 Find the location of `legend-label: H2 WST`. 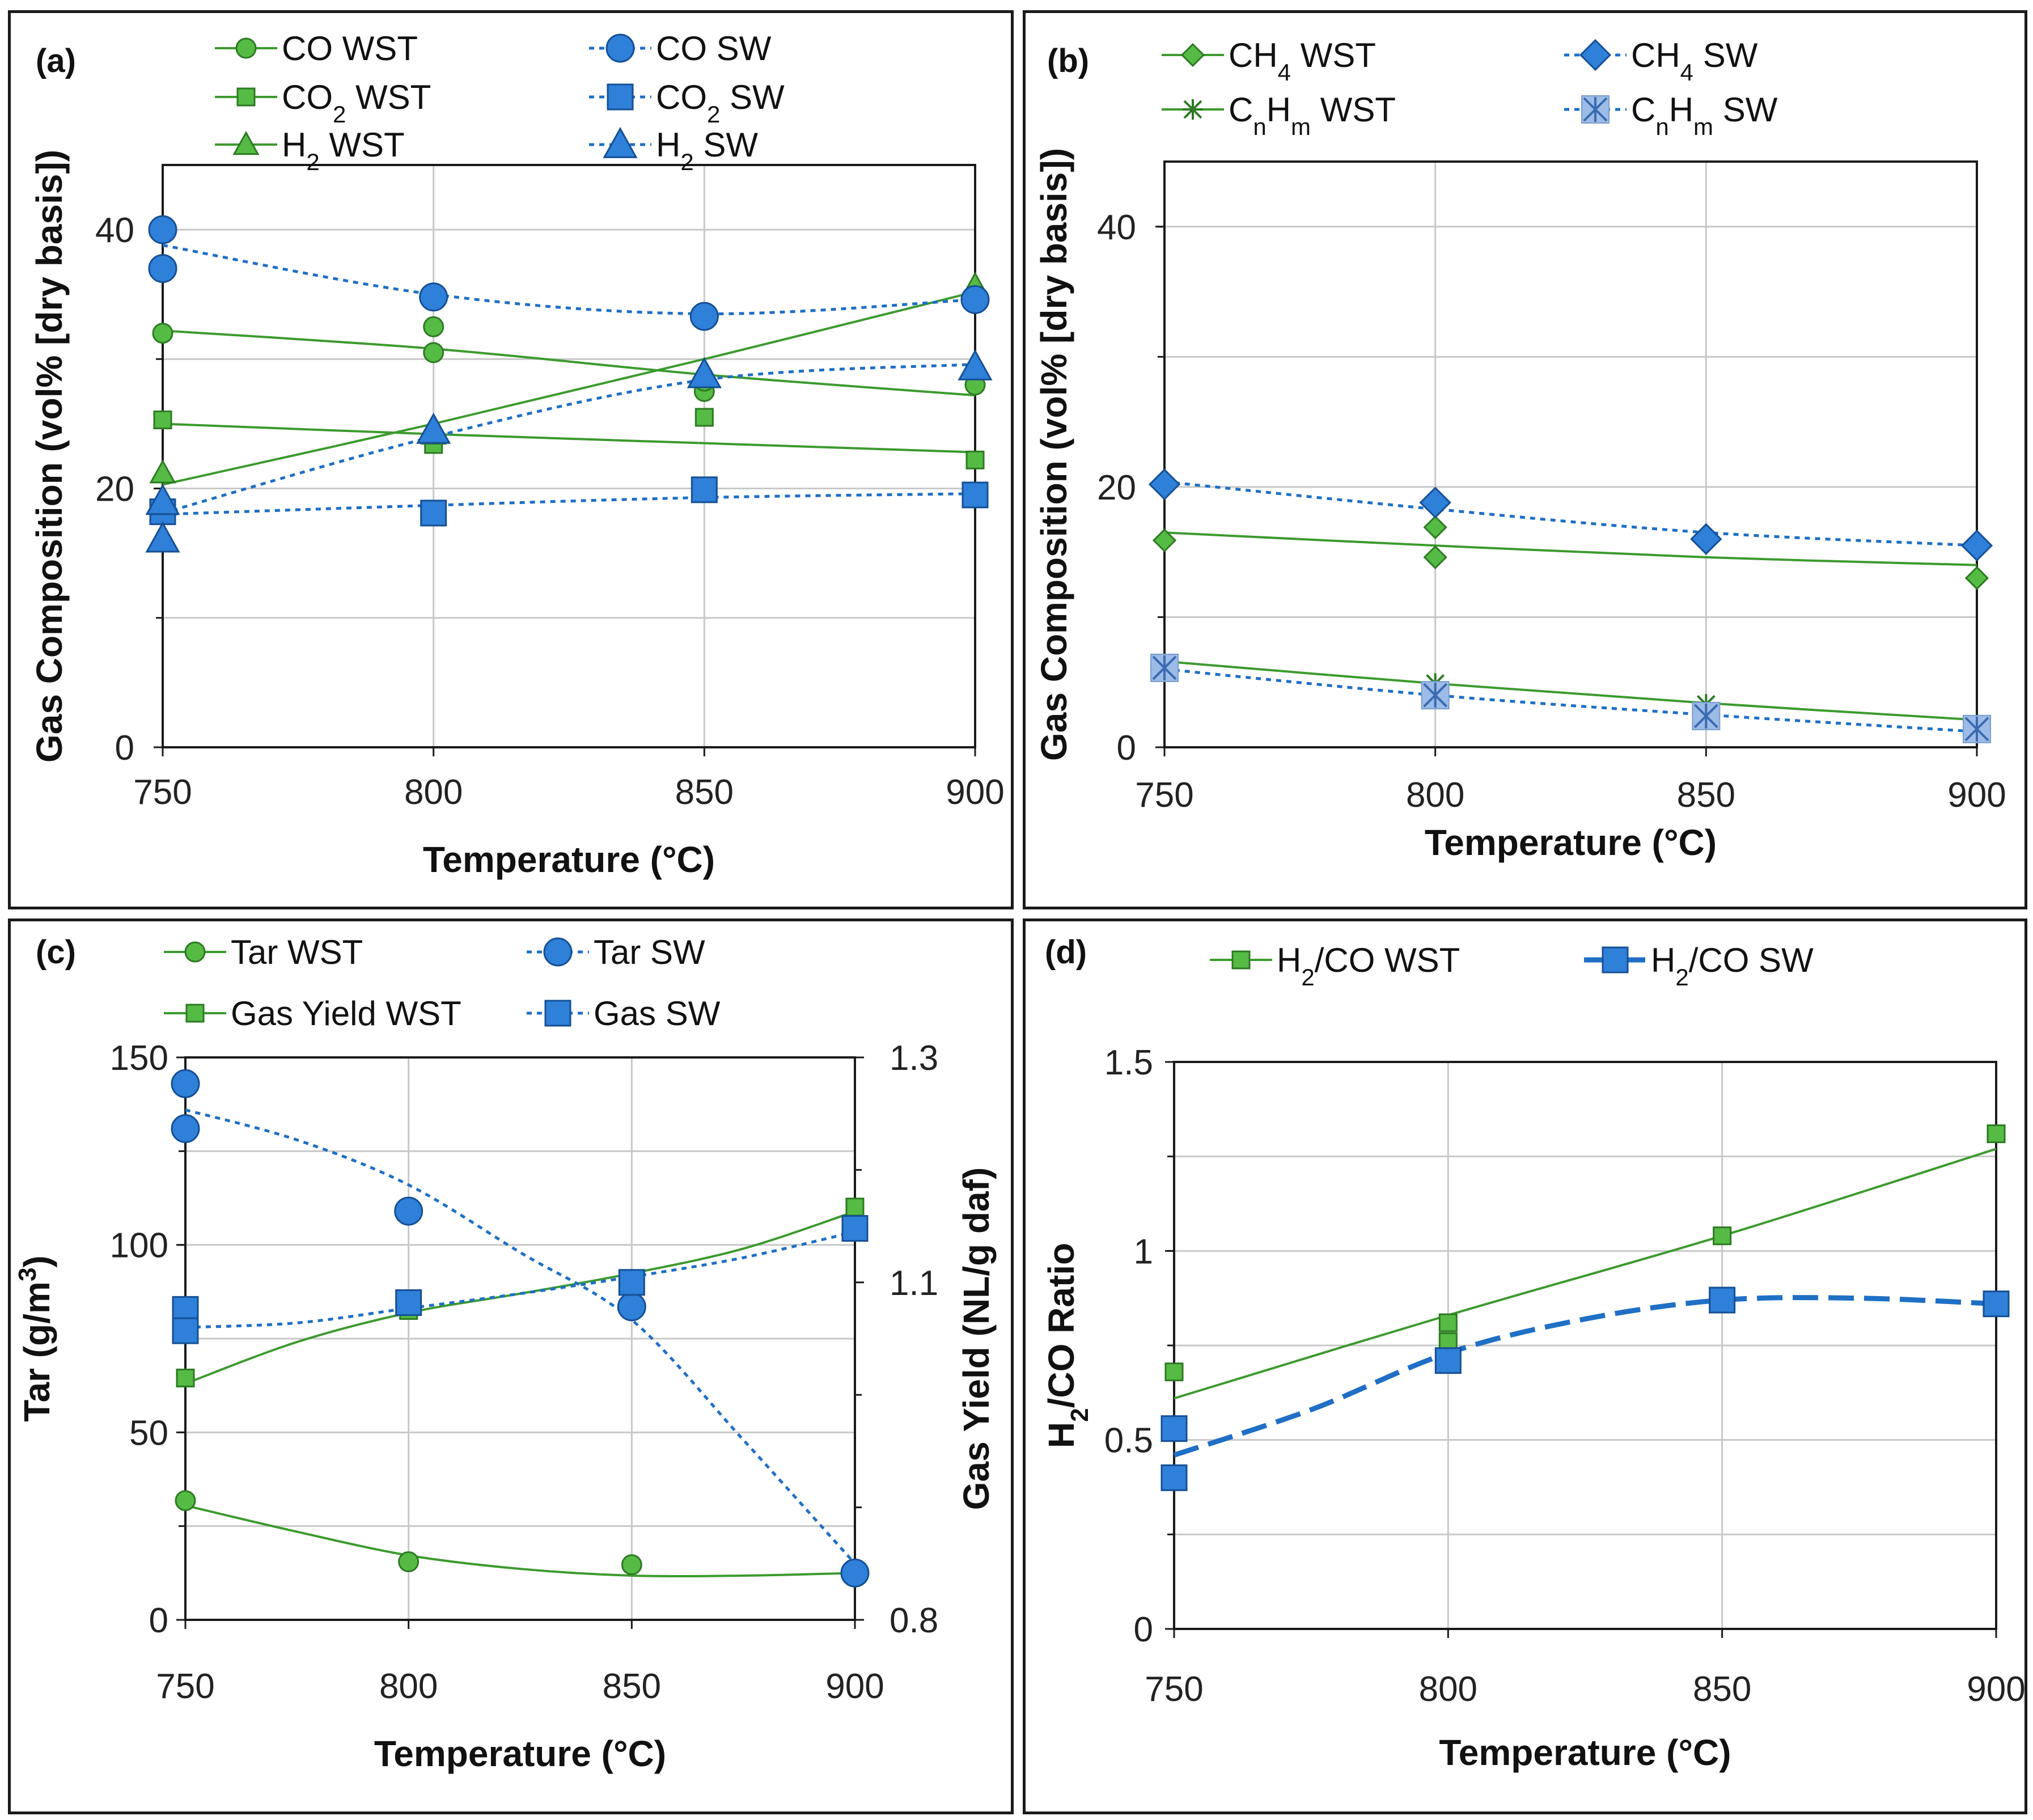

legend-label: H2 WST is located at coordinates (343, 150).